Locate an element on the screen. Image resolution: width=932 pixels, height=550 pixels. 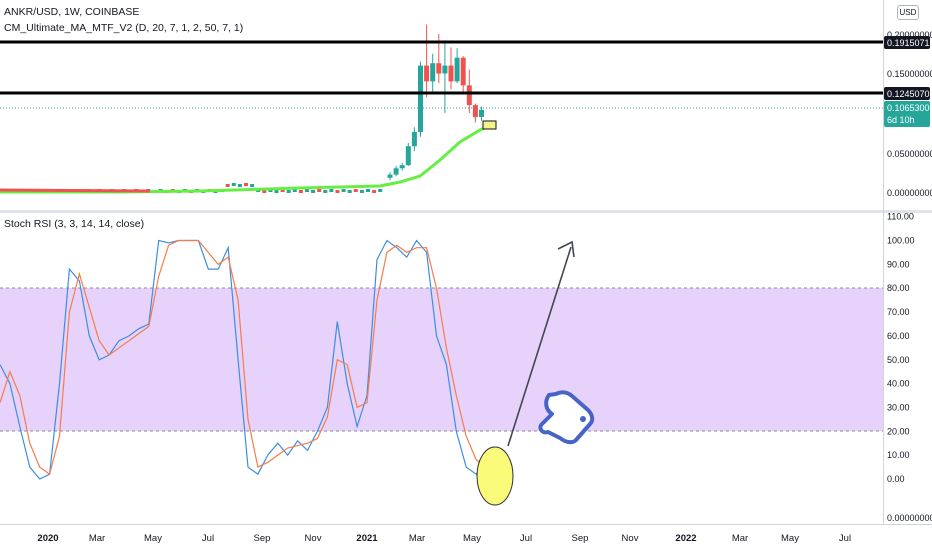
rsi-tick-label: 80.00 is located at coordinates (898, 288).